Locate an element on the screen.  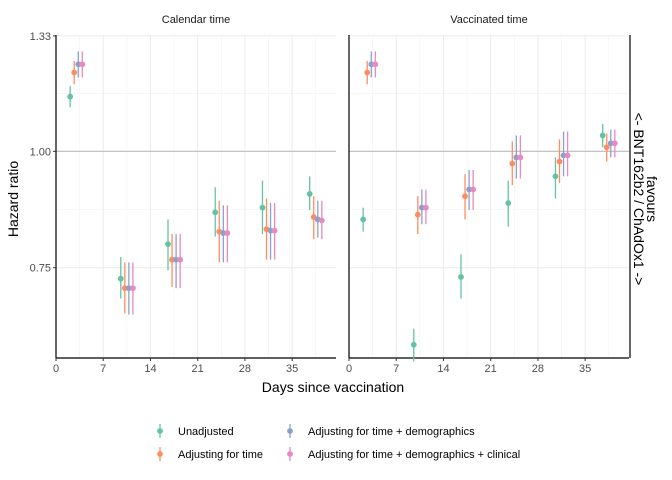
y-axis-title: Hazard ratio is located at coordinates (13, 199).